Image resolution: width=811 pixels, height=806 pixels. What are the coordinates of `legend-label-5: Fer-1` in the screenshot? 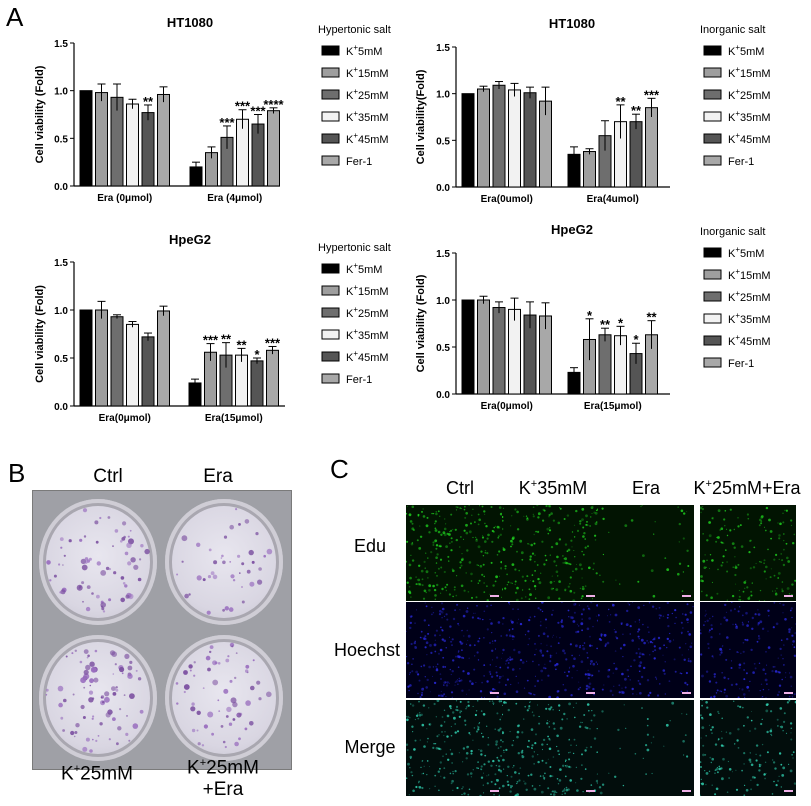 It's located at (359, 380).